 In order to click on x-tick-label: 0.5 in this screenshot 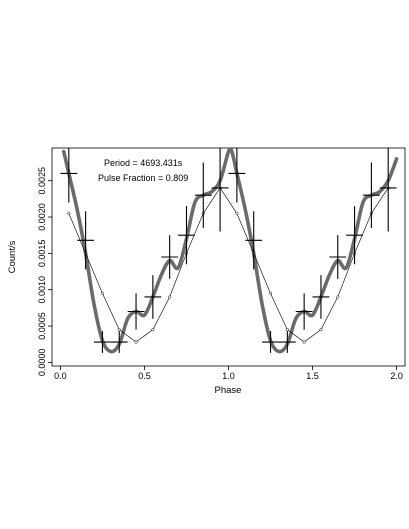, I will do `click(144, 376)`.